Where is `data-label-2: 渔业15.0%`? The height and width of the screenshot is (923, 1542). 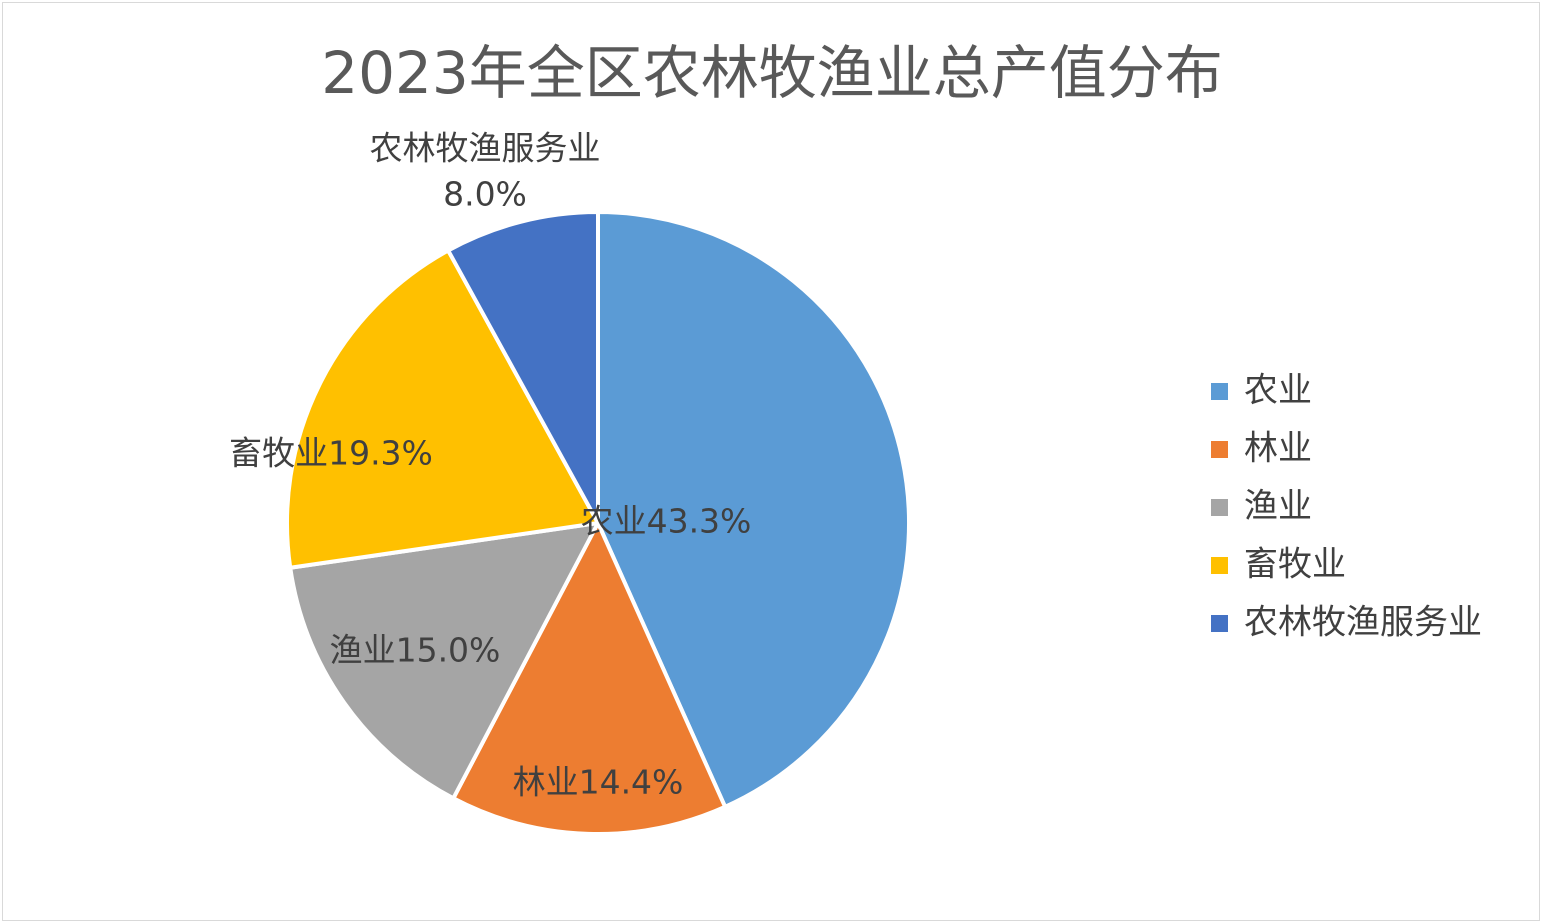
data-label-2: 渔业15.0% is located at coordinates (415, 650).